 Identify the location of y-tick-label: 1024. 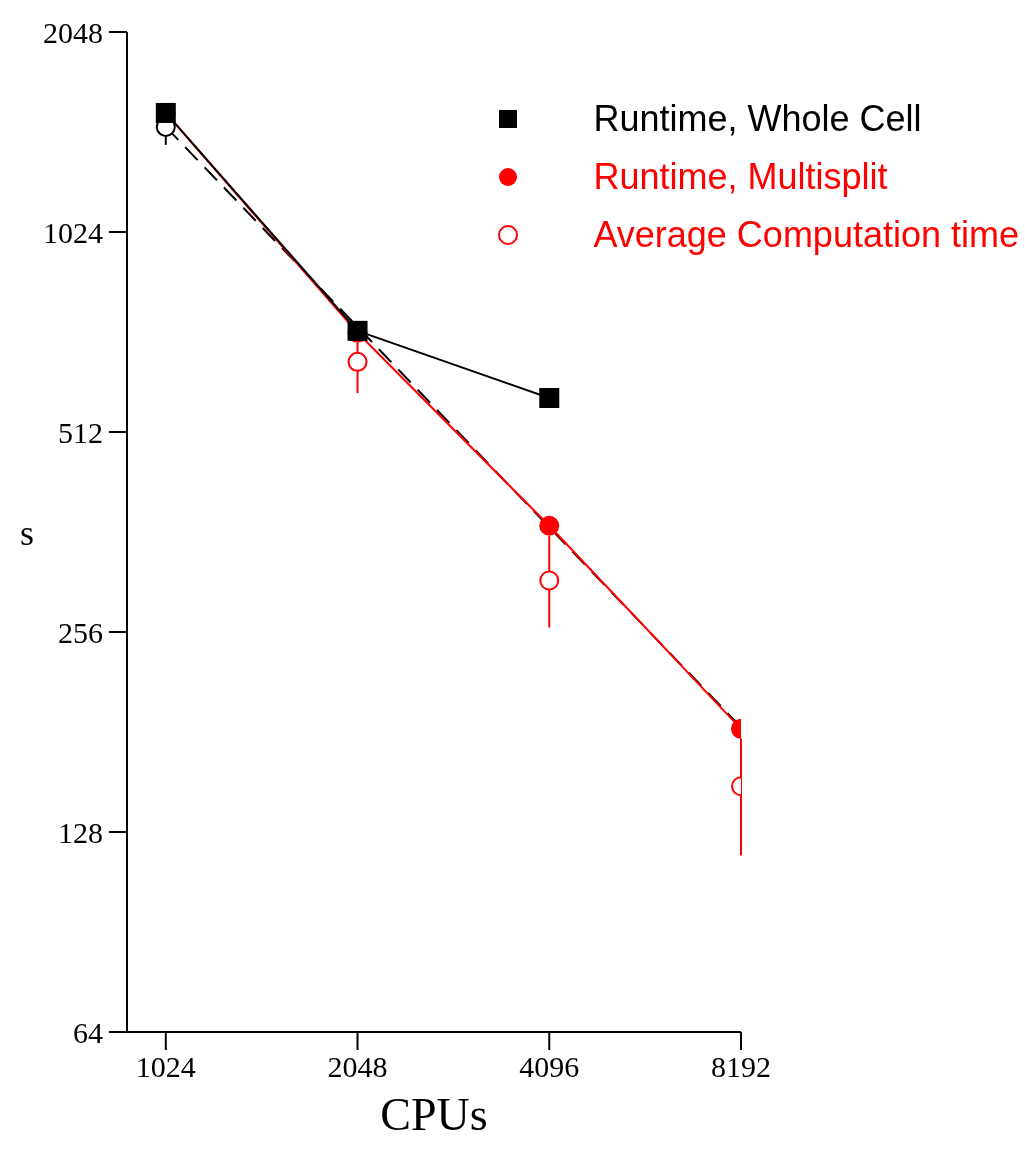
(73, 232).